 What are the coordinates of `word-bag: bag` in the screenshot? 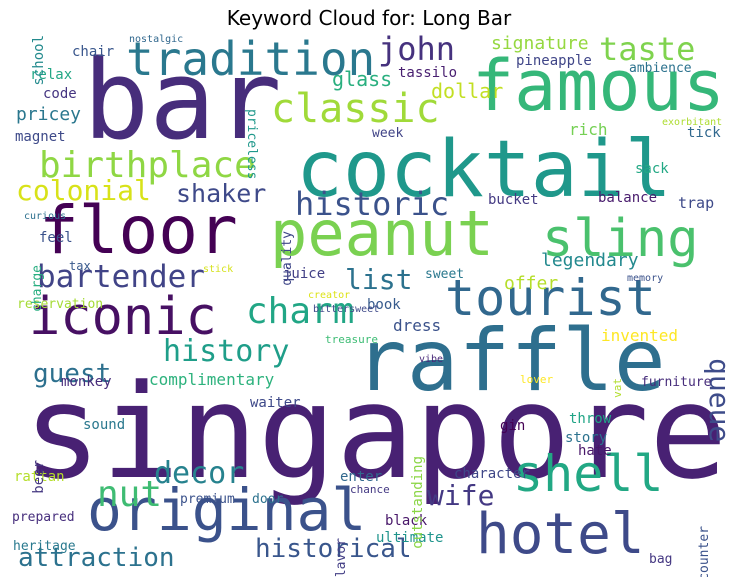 It's located at (661, 559).